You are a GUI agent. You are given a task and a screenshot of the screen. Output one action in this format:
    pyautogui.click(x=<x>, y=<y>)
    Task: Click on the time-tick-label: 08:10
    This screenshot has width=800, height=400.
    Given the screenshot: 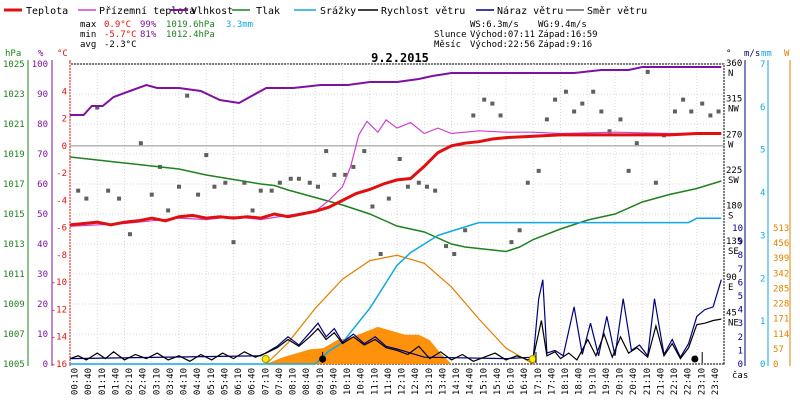 What is the action you would take?
    pyautogui.click(x=294, y=381)
    